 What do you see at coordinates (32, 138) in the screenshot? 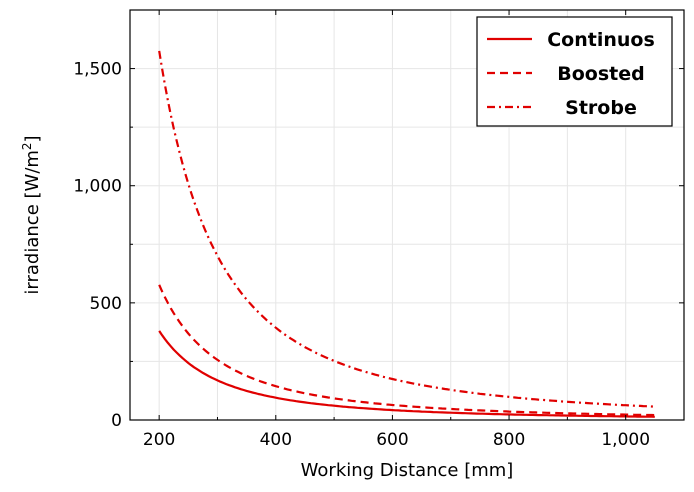
I see `y-axis-title-close: ]` at bounding box center [32, 138].